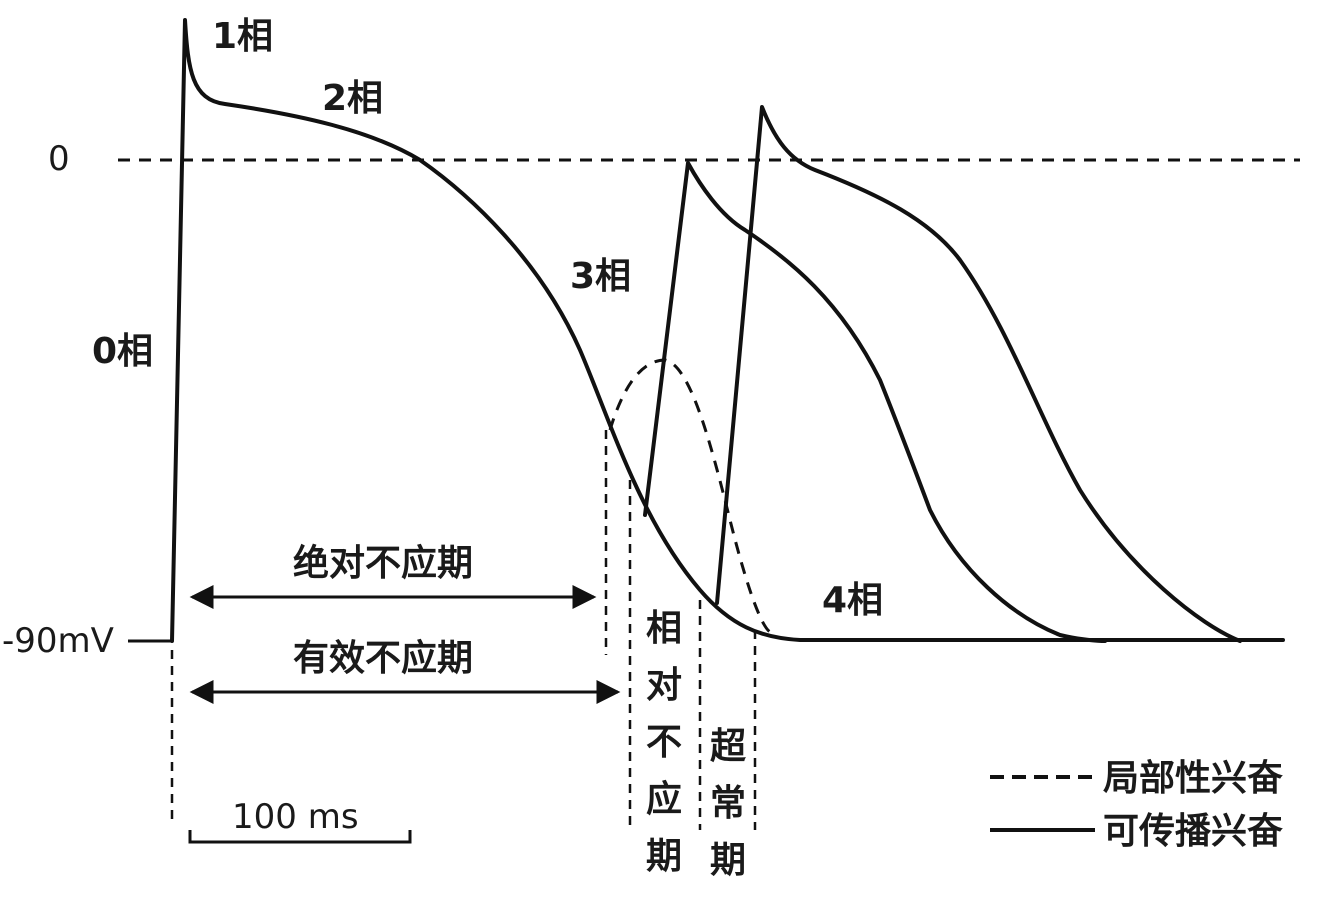 The image size is (1330, 900). What do you see at coordinates (58, 641) in the screenshot?
I see `resting-potential-label: -90mV` at bounding box center [58, 641].